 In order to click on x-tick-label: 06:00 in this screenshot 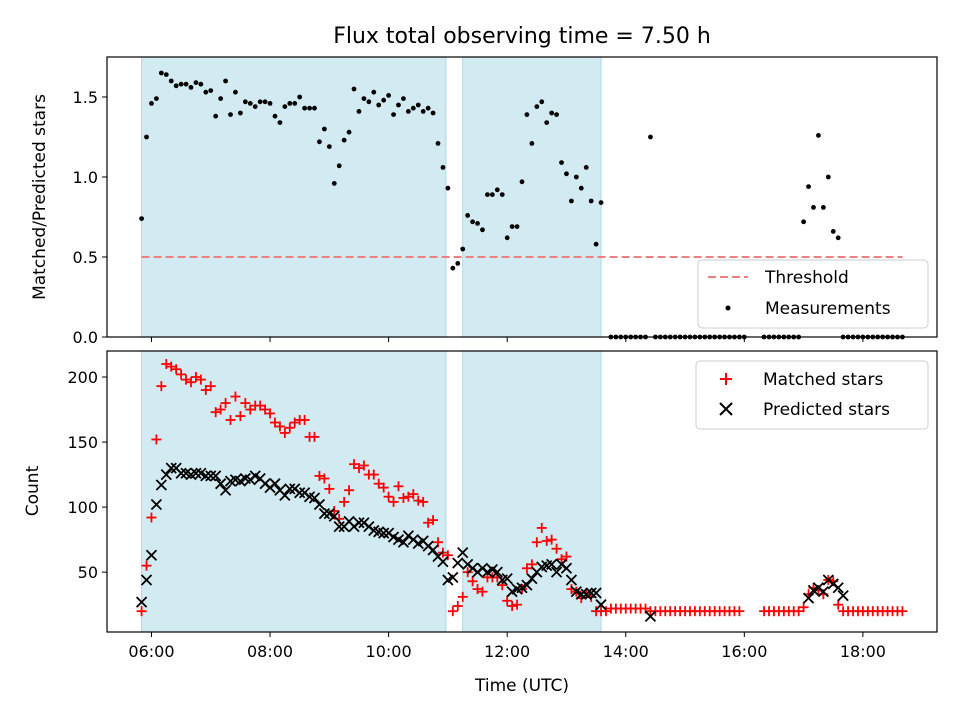, I will do `click(151, 651)`.